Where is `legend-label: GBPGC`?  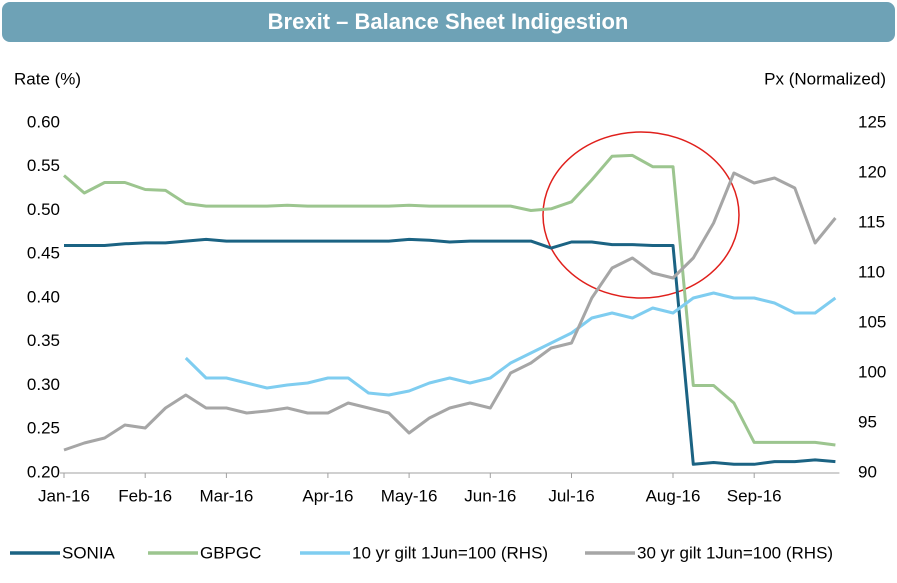
legend-label: GBPGC is located at coordinates (230, 552).